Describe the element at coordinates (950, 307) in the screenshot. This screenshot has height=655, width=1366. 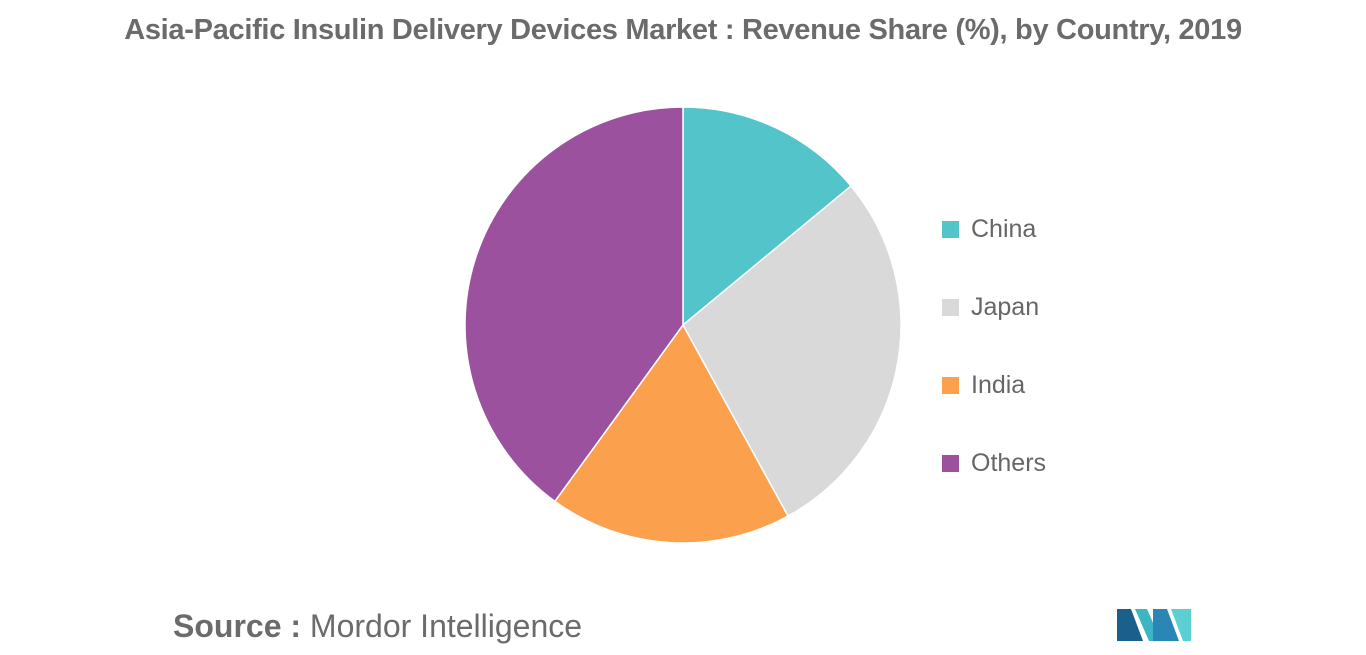
I see `legend-swatch-japan` at that location.